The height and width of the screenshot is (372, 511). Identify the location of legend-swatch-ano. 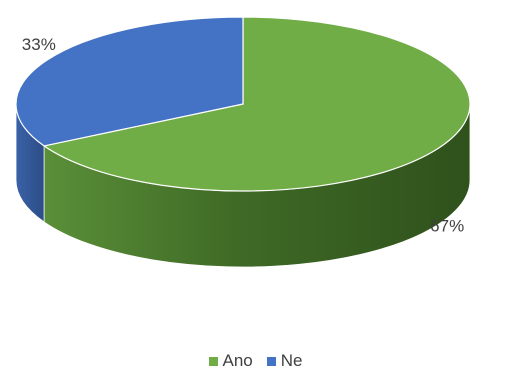
(213, 361).